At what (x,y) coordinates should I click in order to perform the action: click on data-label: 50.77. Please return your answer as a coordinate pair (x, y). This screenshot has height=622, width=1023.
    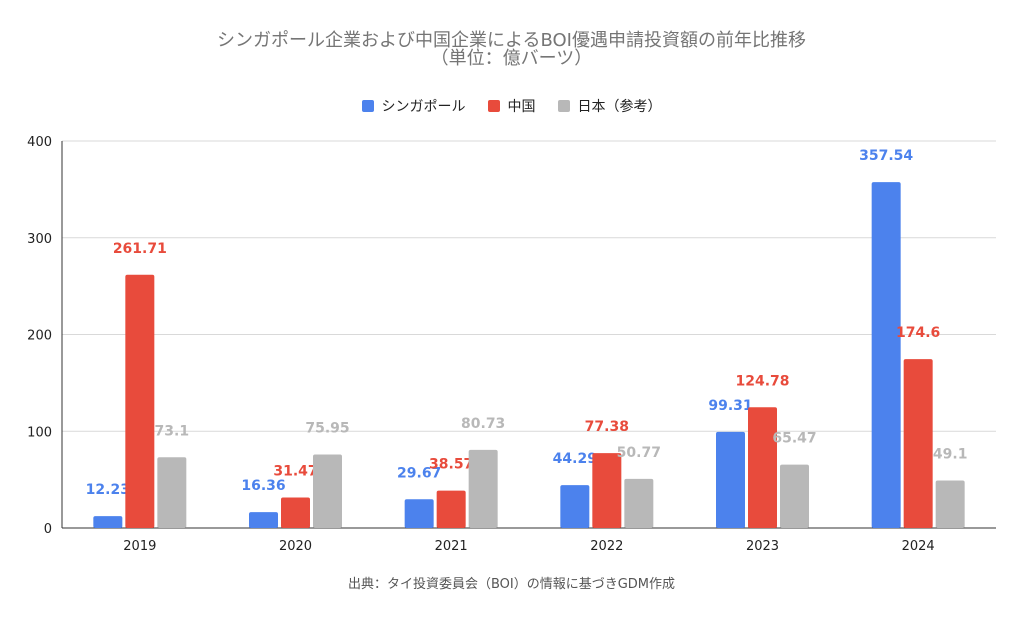
    Looking at the image, I should click on (639, 453).